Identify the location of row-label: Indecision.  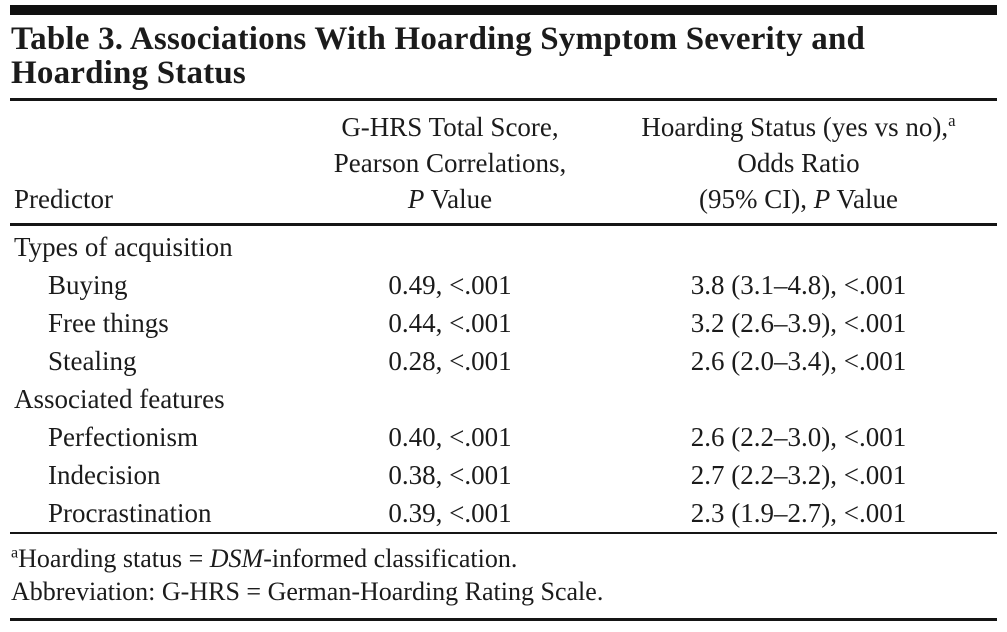
(104, 475).